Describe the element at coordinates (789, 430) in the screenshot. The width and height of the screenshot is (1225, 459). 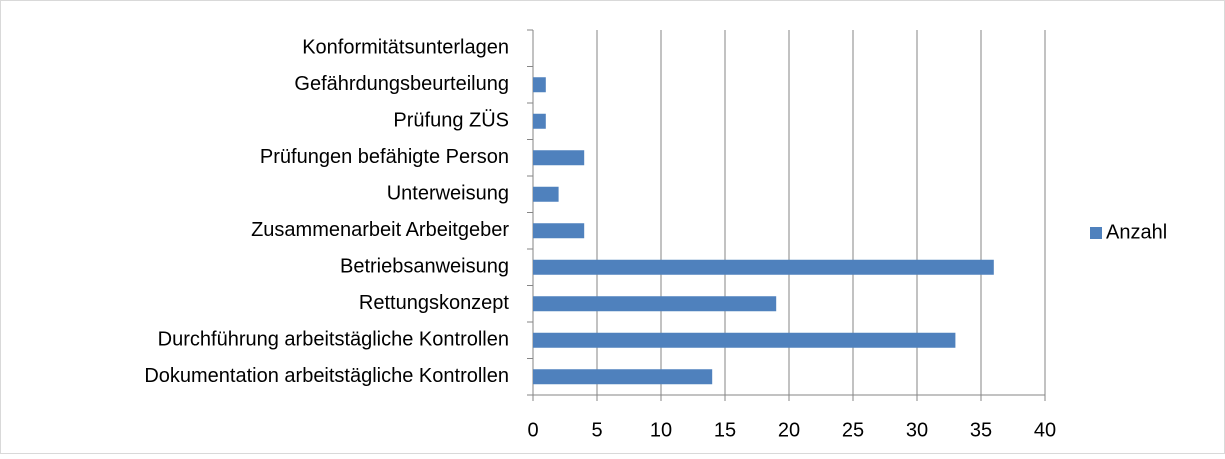
I see `x-tick-label: 20` at that location.